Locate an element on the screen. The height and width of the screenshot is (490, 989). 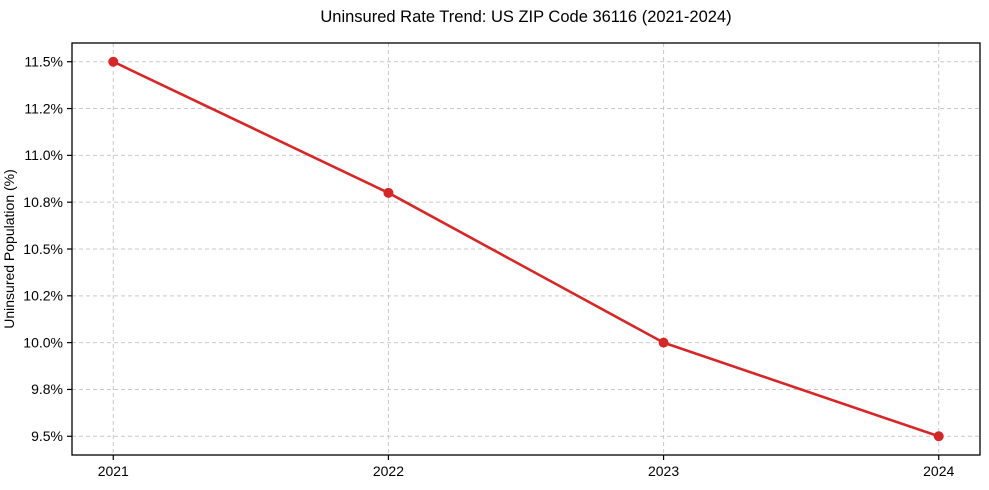
x-tick-label: 2024 is located at coordinates (938, 471).